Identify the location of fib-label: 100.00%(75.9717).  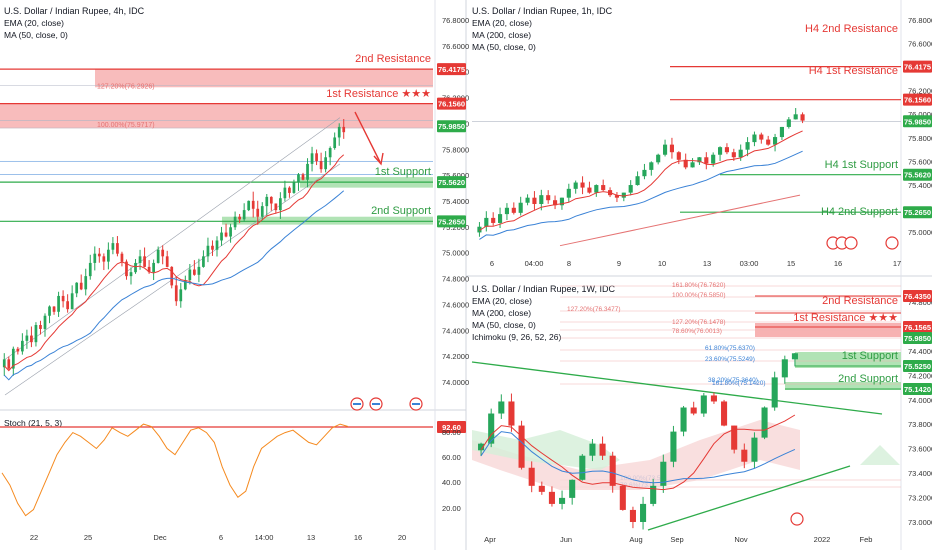
(126, 125).